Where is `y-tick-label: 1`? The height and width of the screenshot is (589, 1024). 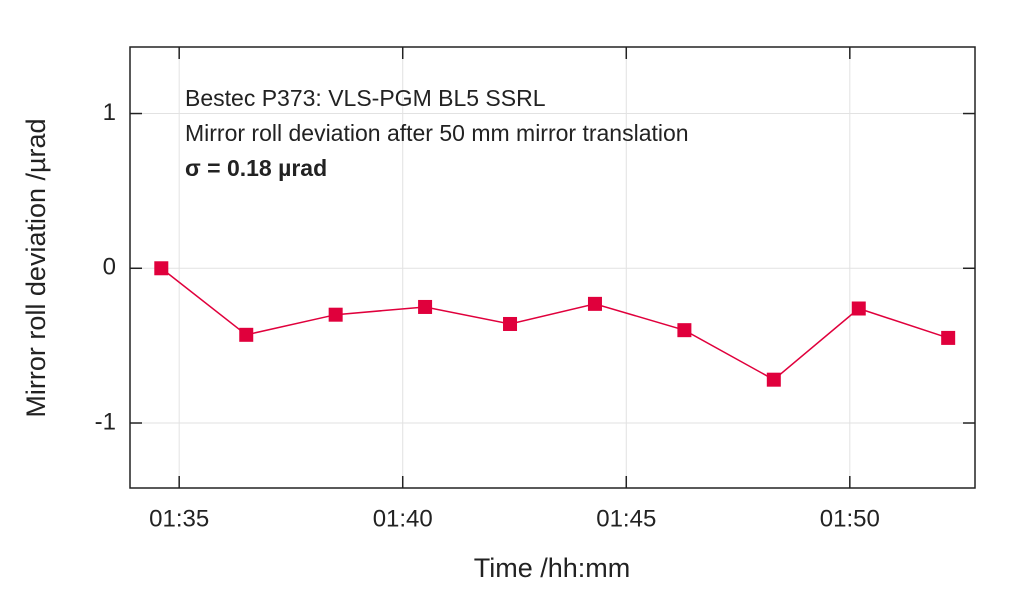 y-tick-label: 1 is located at coordinates (109, 112).